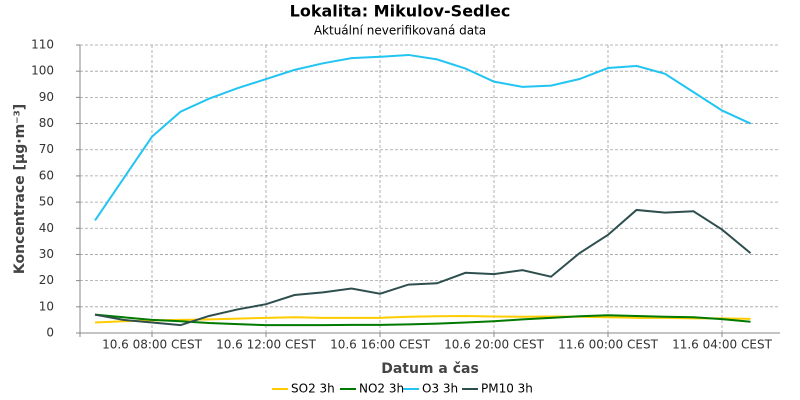 The image size is (800, 400). I want to click on y-tick-label: 40, so click(46, 228).